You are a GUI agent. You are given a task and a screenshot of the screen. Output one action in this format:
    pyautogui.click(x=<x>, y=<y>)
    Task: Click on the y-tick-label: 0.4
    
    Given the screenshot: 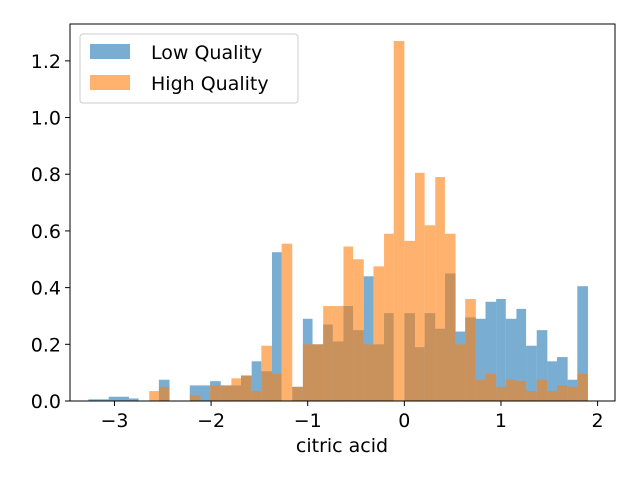 What is the action you would take?
    pyautogui.click(x=46, y=289)
    